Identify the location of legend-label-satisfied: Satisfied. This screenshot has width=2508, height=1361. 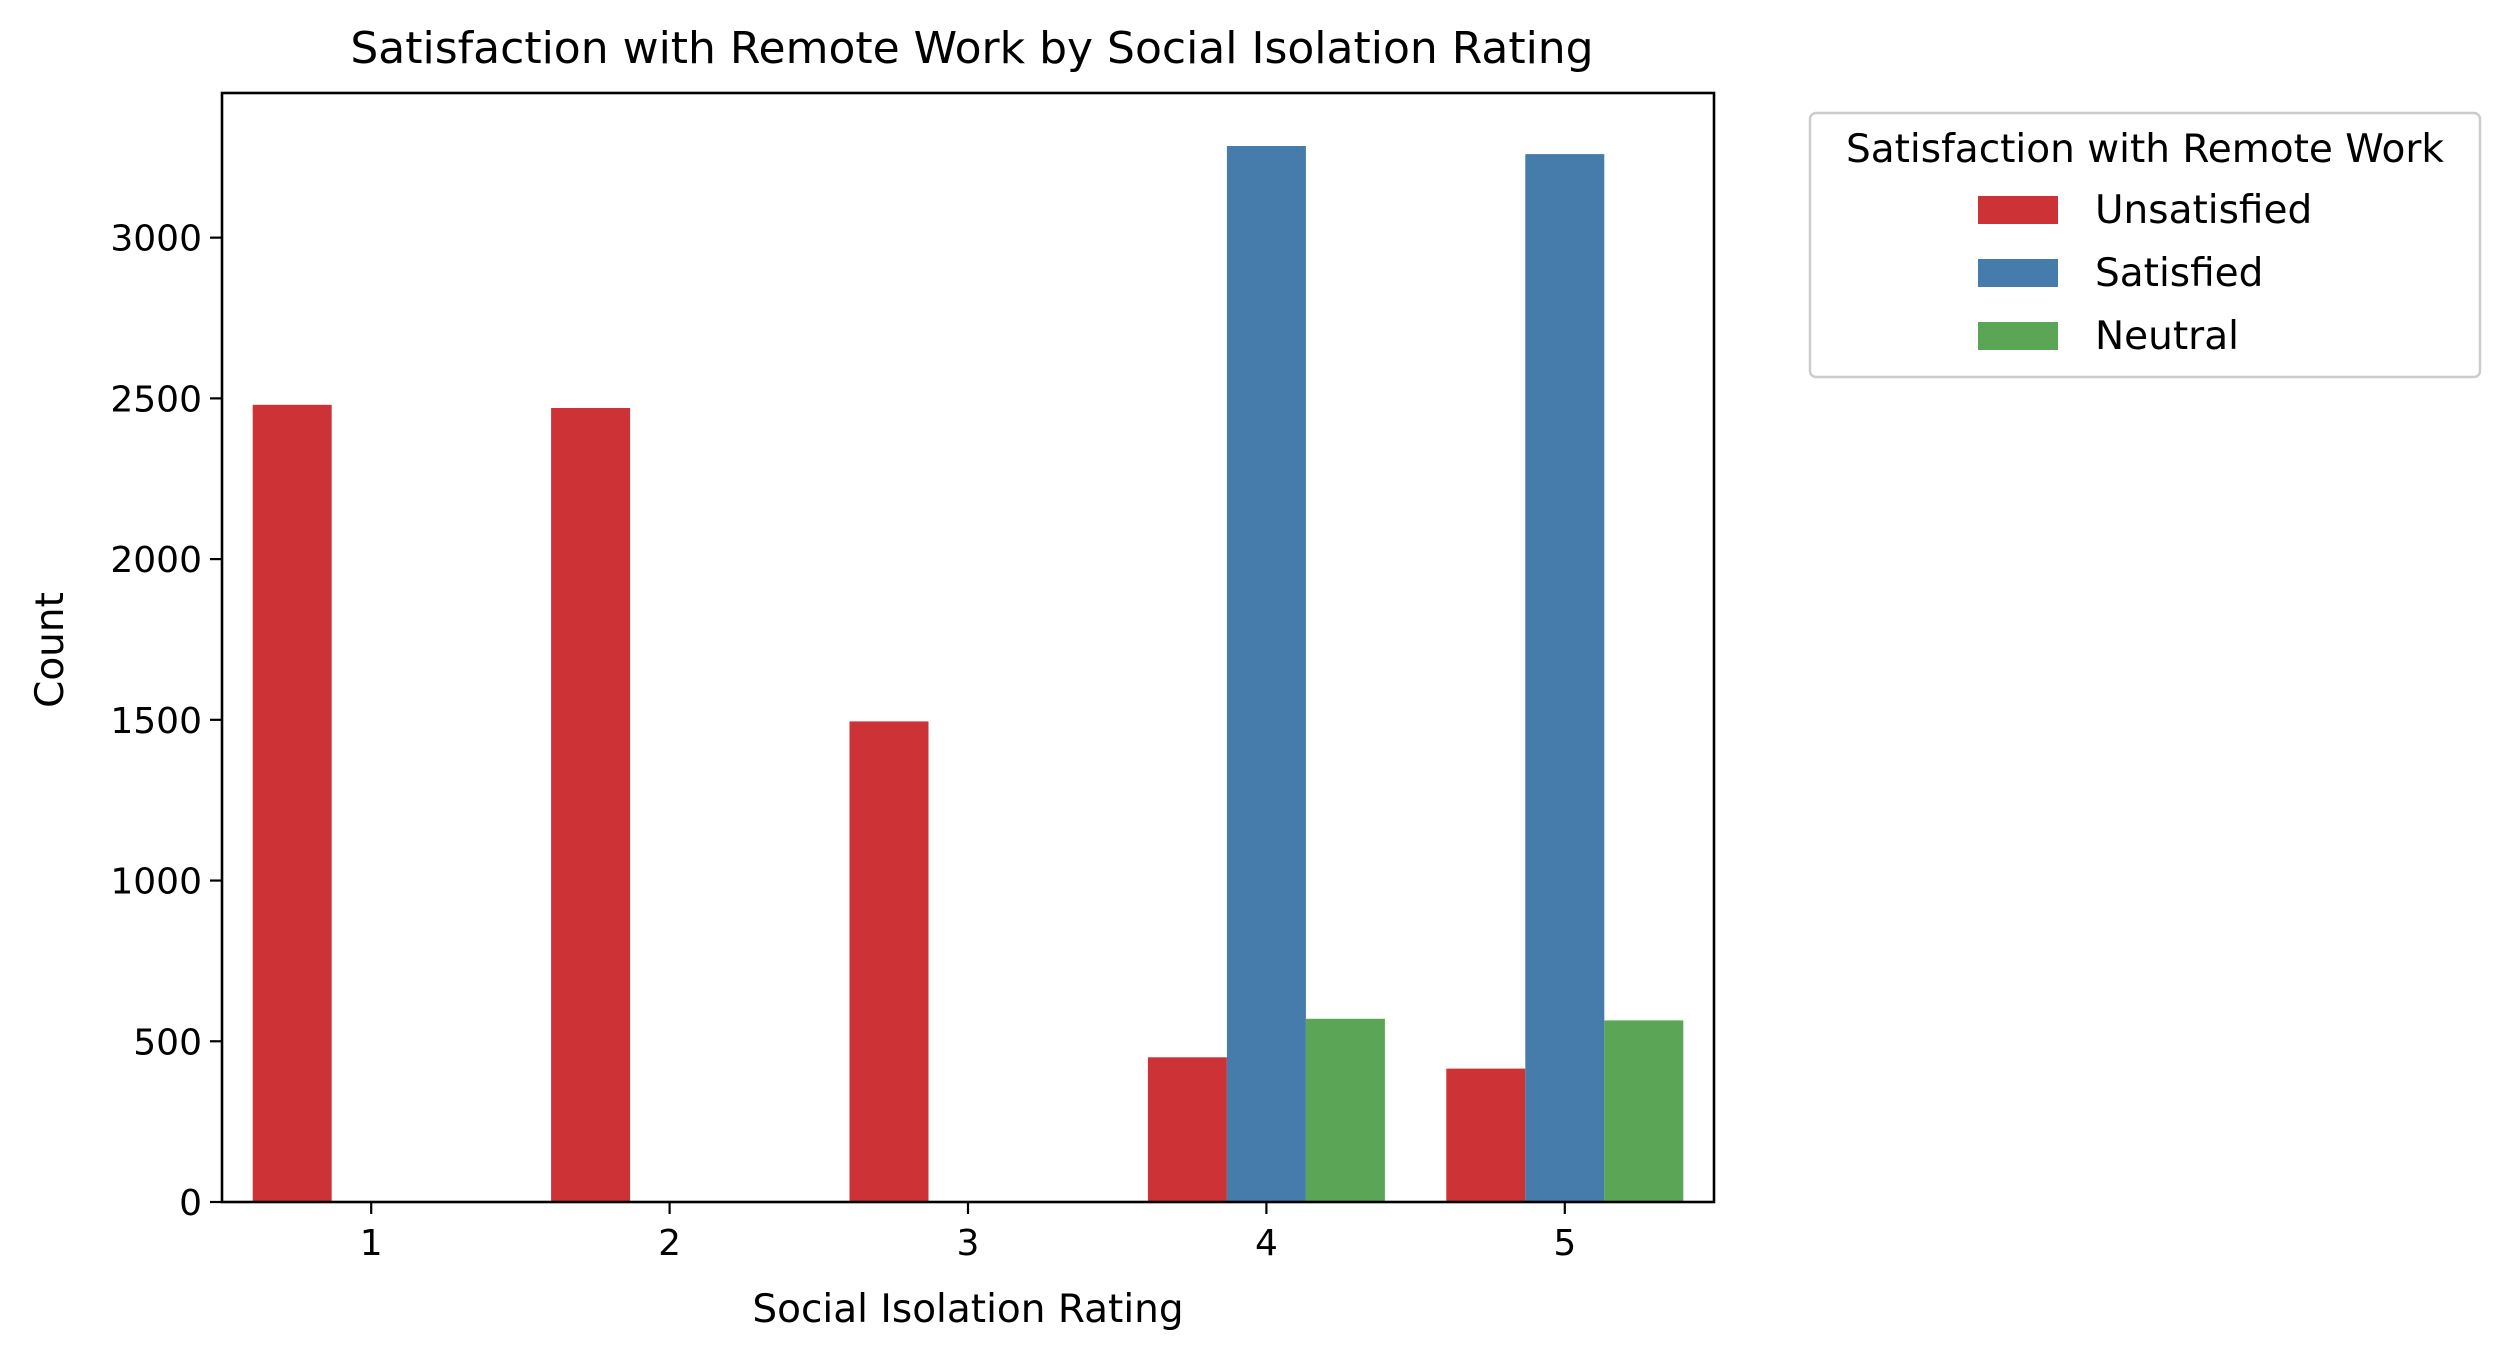
(2179, 273).